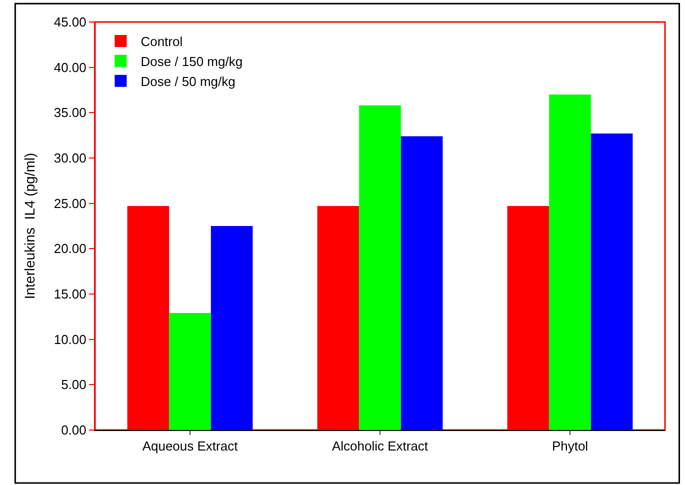  I want to click on legend-label: Dose / 50 mg/kg, so click(188, 81).